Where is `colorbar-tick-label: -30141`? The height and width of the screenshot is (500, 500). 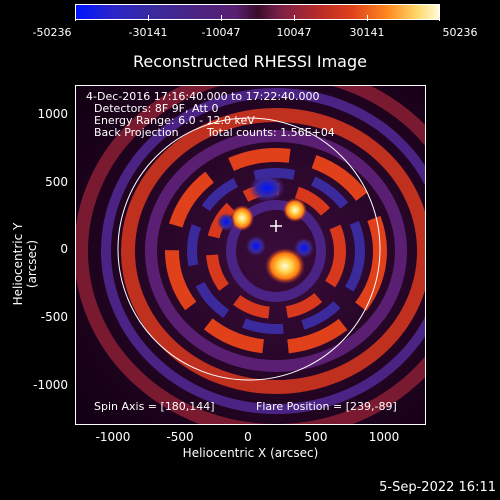
colorbar-tick-label: -30141 is located at coordinates (148, 32).